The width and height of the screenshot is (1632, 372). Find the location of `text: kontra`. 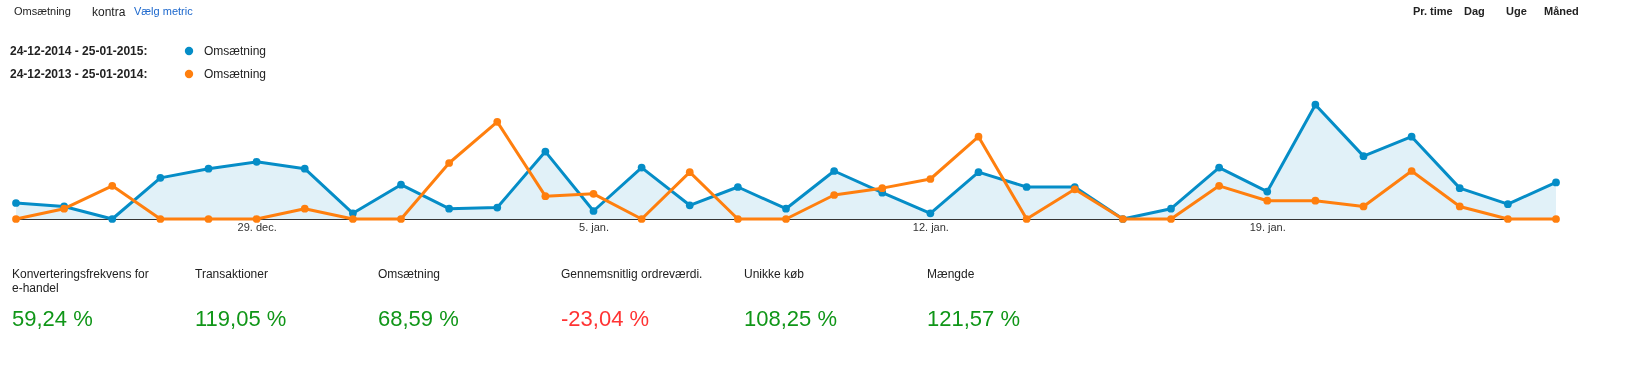

text: kontra is located at coordinates (109, 12).